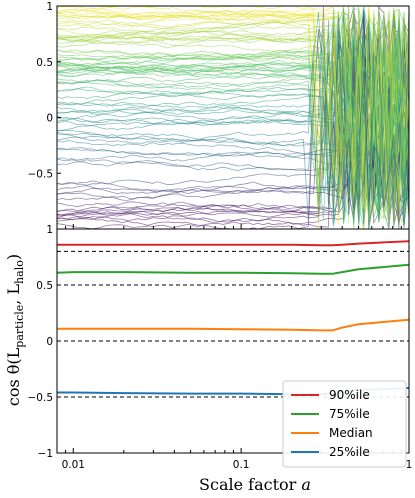 This screenshot has height=498, width=415. What do you see at coordinates (349, 452) in the screenshot?
I see `legend-label: 25%ile` at bounding box center [349, 452].